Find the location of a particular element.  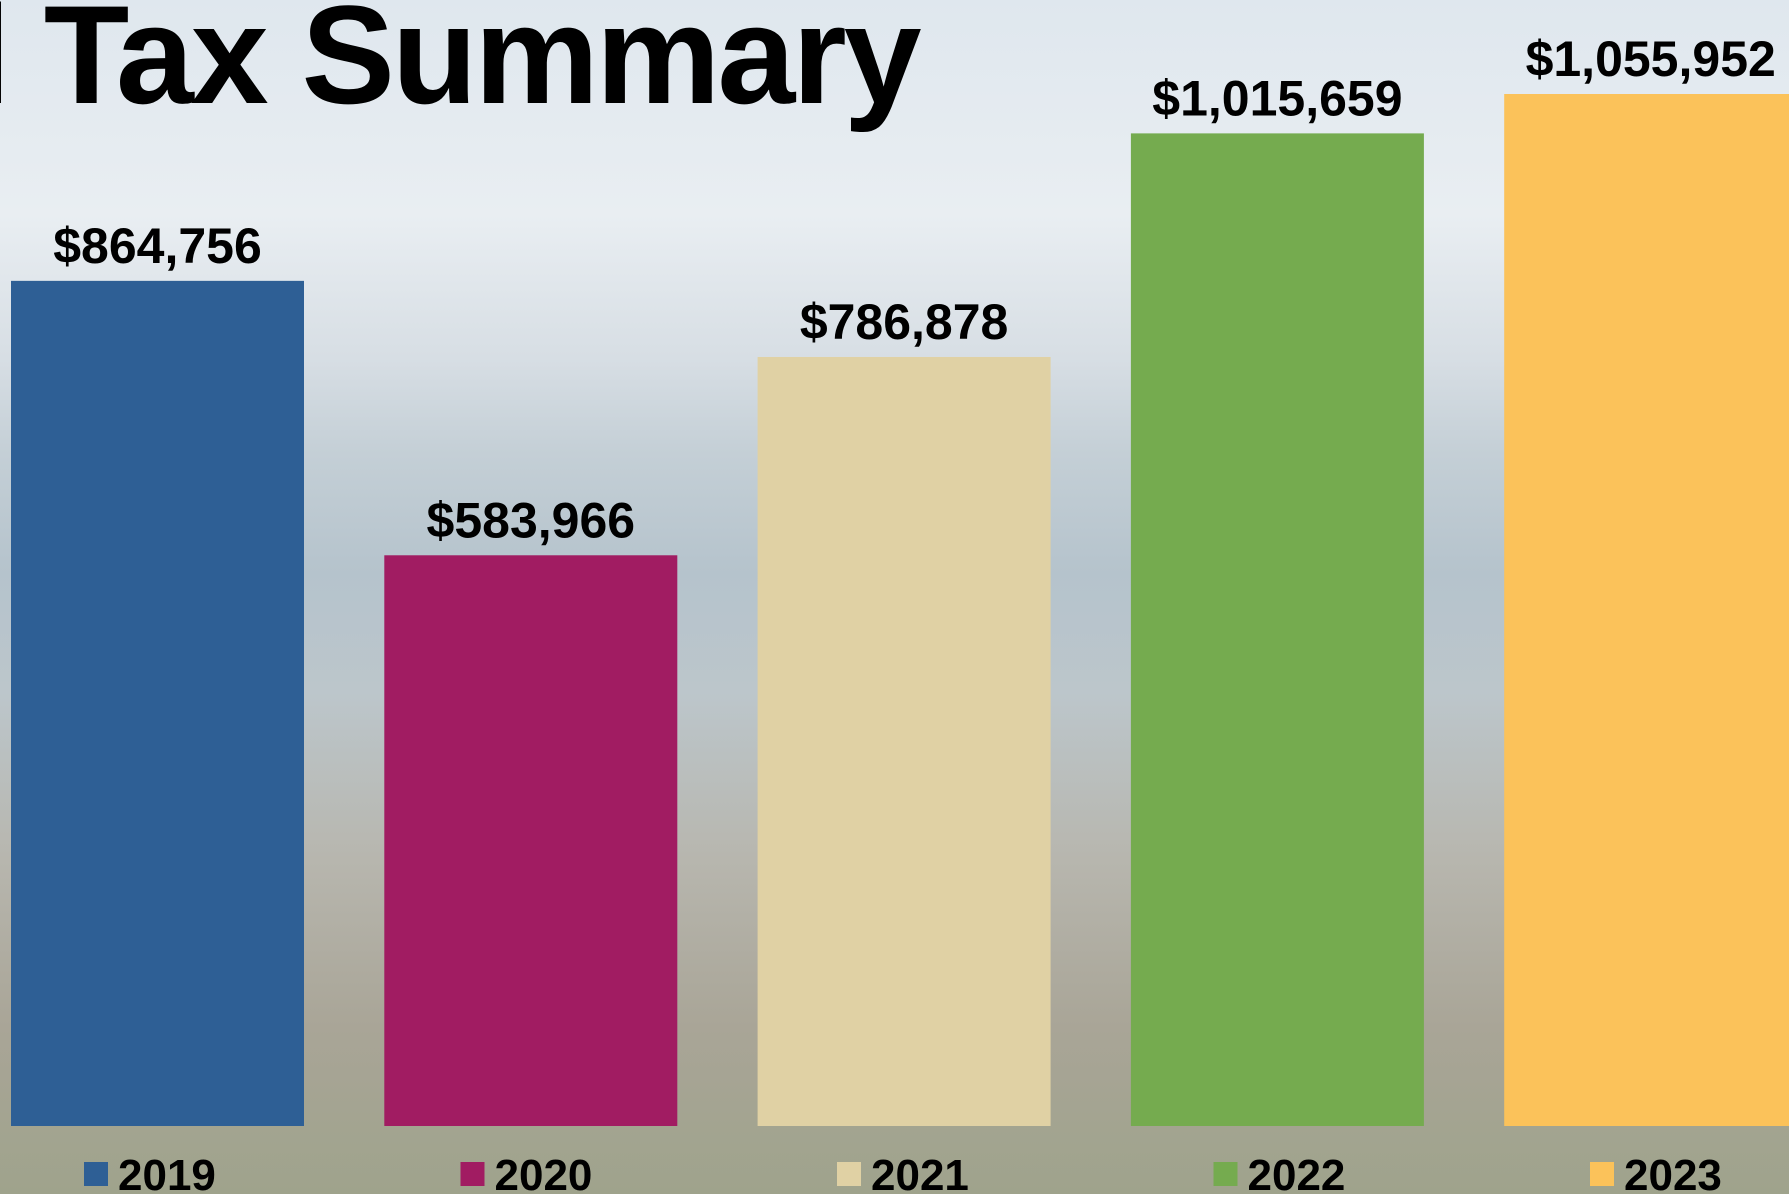

legend-label: 2021 is located at coordinates (920, 1172).